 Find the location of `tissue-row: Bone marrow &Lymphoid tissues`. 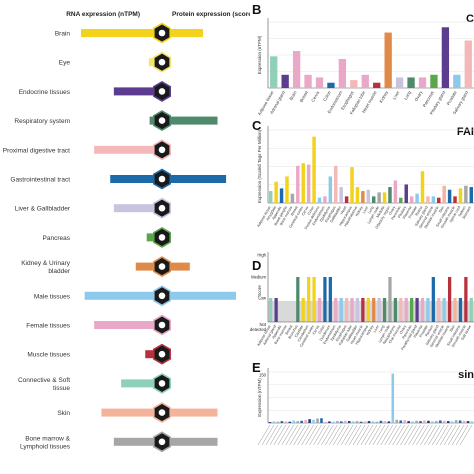

tissue-row: Bone marrow &Lymphoid tissues is located at coordinates (119, 442).